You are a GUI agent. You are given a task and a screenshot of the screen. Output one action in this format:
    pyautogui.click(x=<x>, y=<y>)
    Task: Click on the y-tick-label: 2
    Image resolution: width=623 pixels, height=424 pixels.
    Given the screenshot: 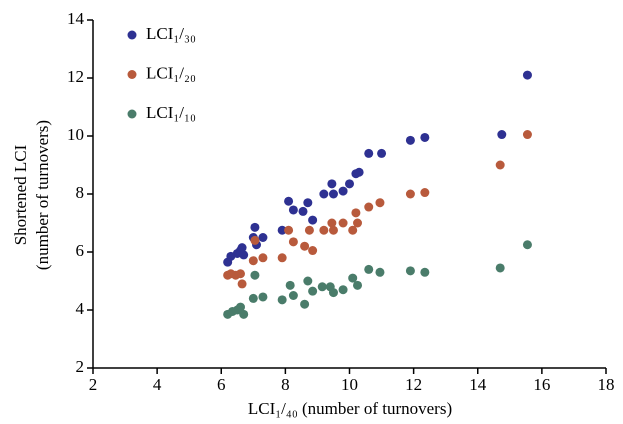 What is the action you would take?
    pyautogui.click(x=80, y=366)
    